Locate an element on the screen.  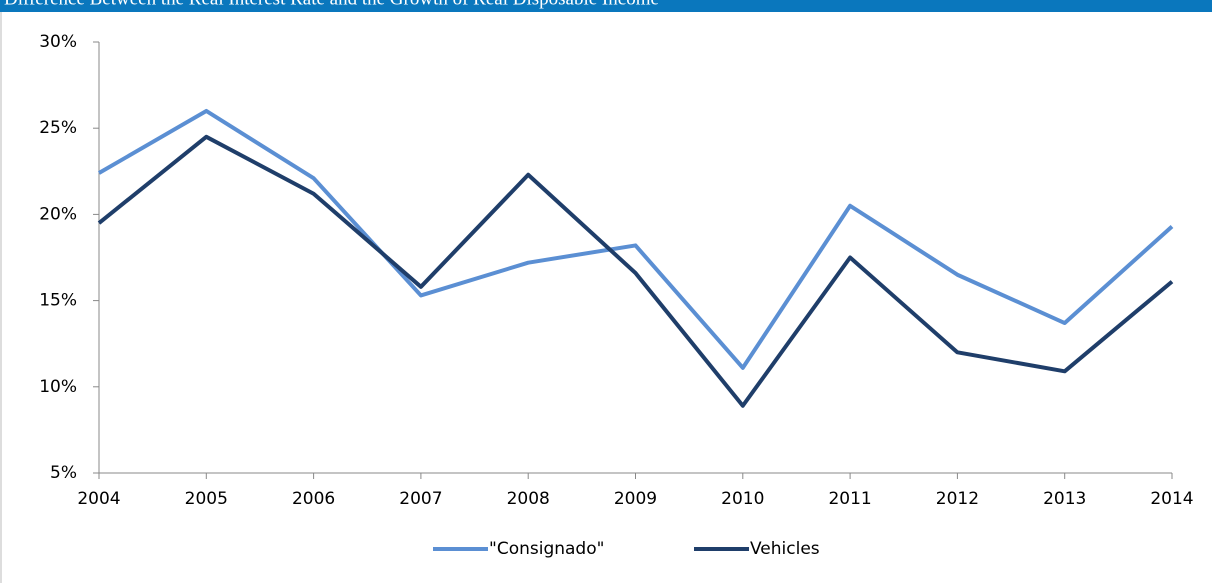
x-tick-label: 2004 is located at coordinates (98, 499).